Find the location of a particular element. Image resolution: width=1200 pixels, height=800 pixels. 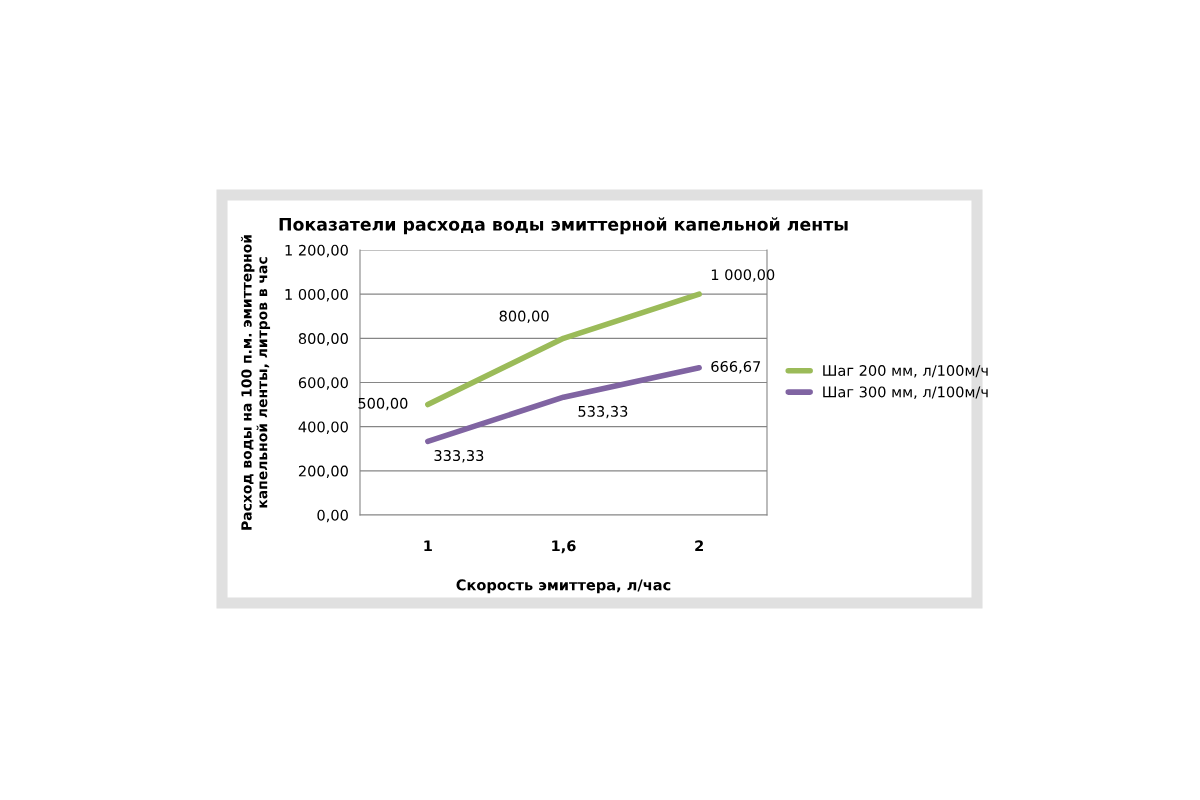

y-tick-label: 800,00 is located at coordinates (323, 339).